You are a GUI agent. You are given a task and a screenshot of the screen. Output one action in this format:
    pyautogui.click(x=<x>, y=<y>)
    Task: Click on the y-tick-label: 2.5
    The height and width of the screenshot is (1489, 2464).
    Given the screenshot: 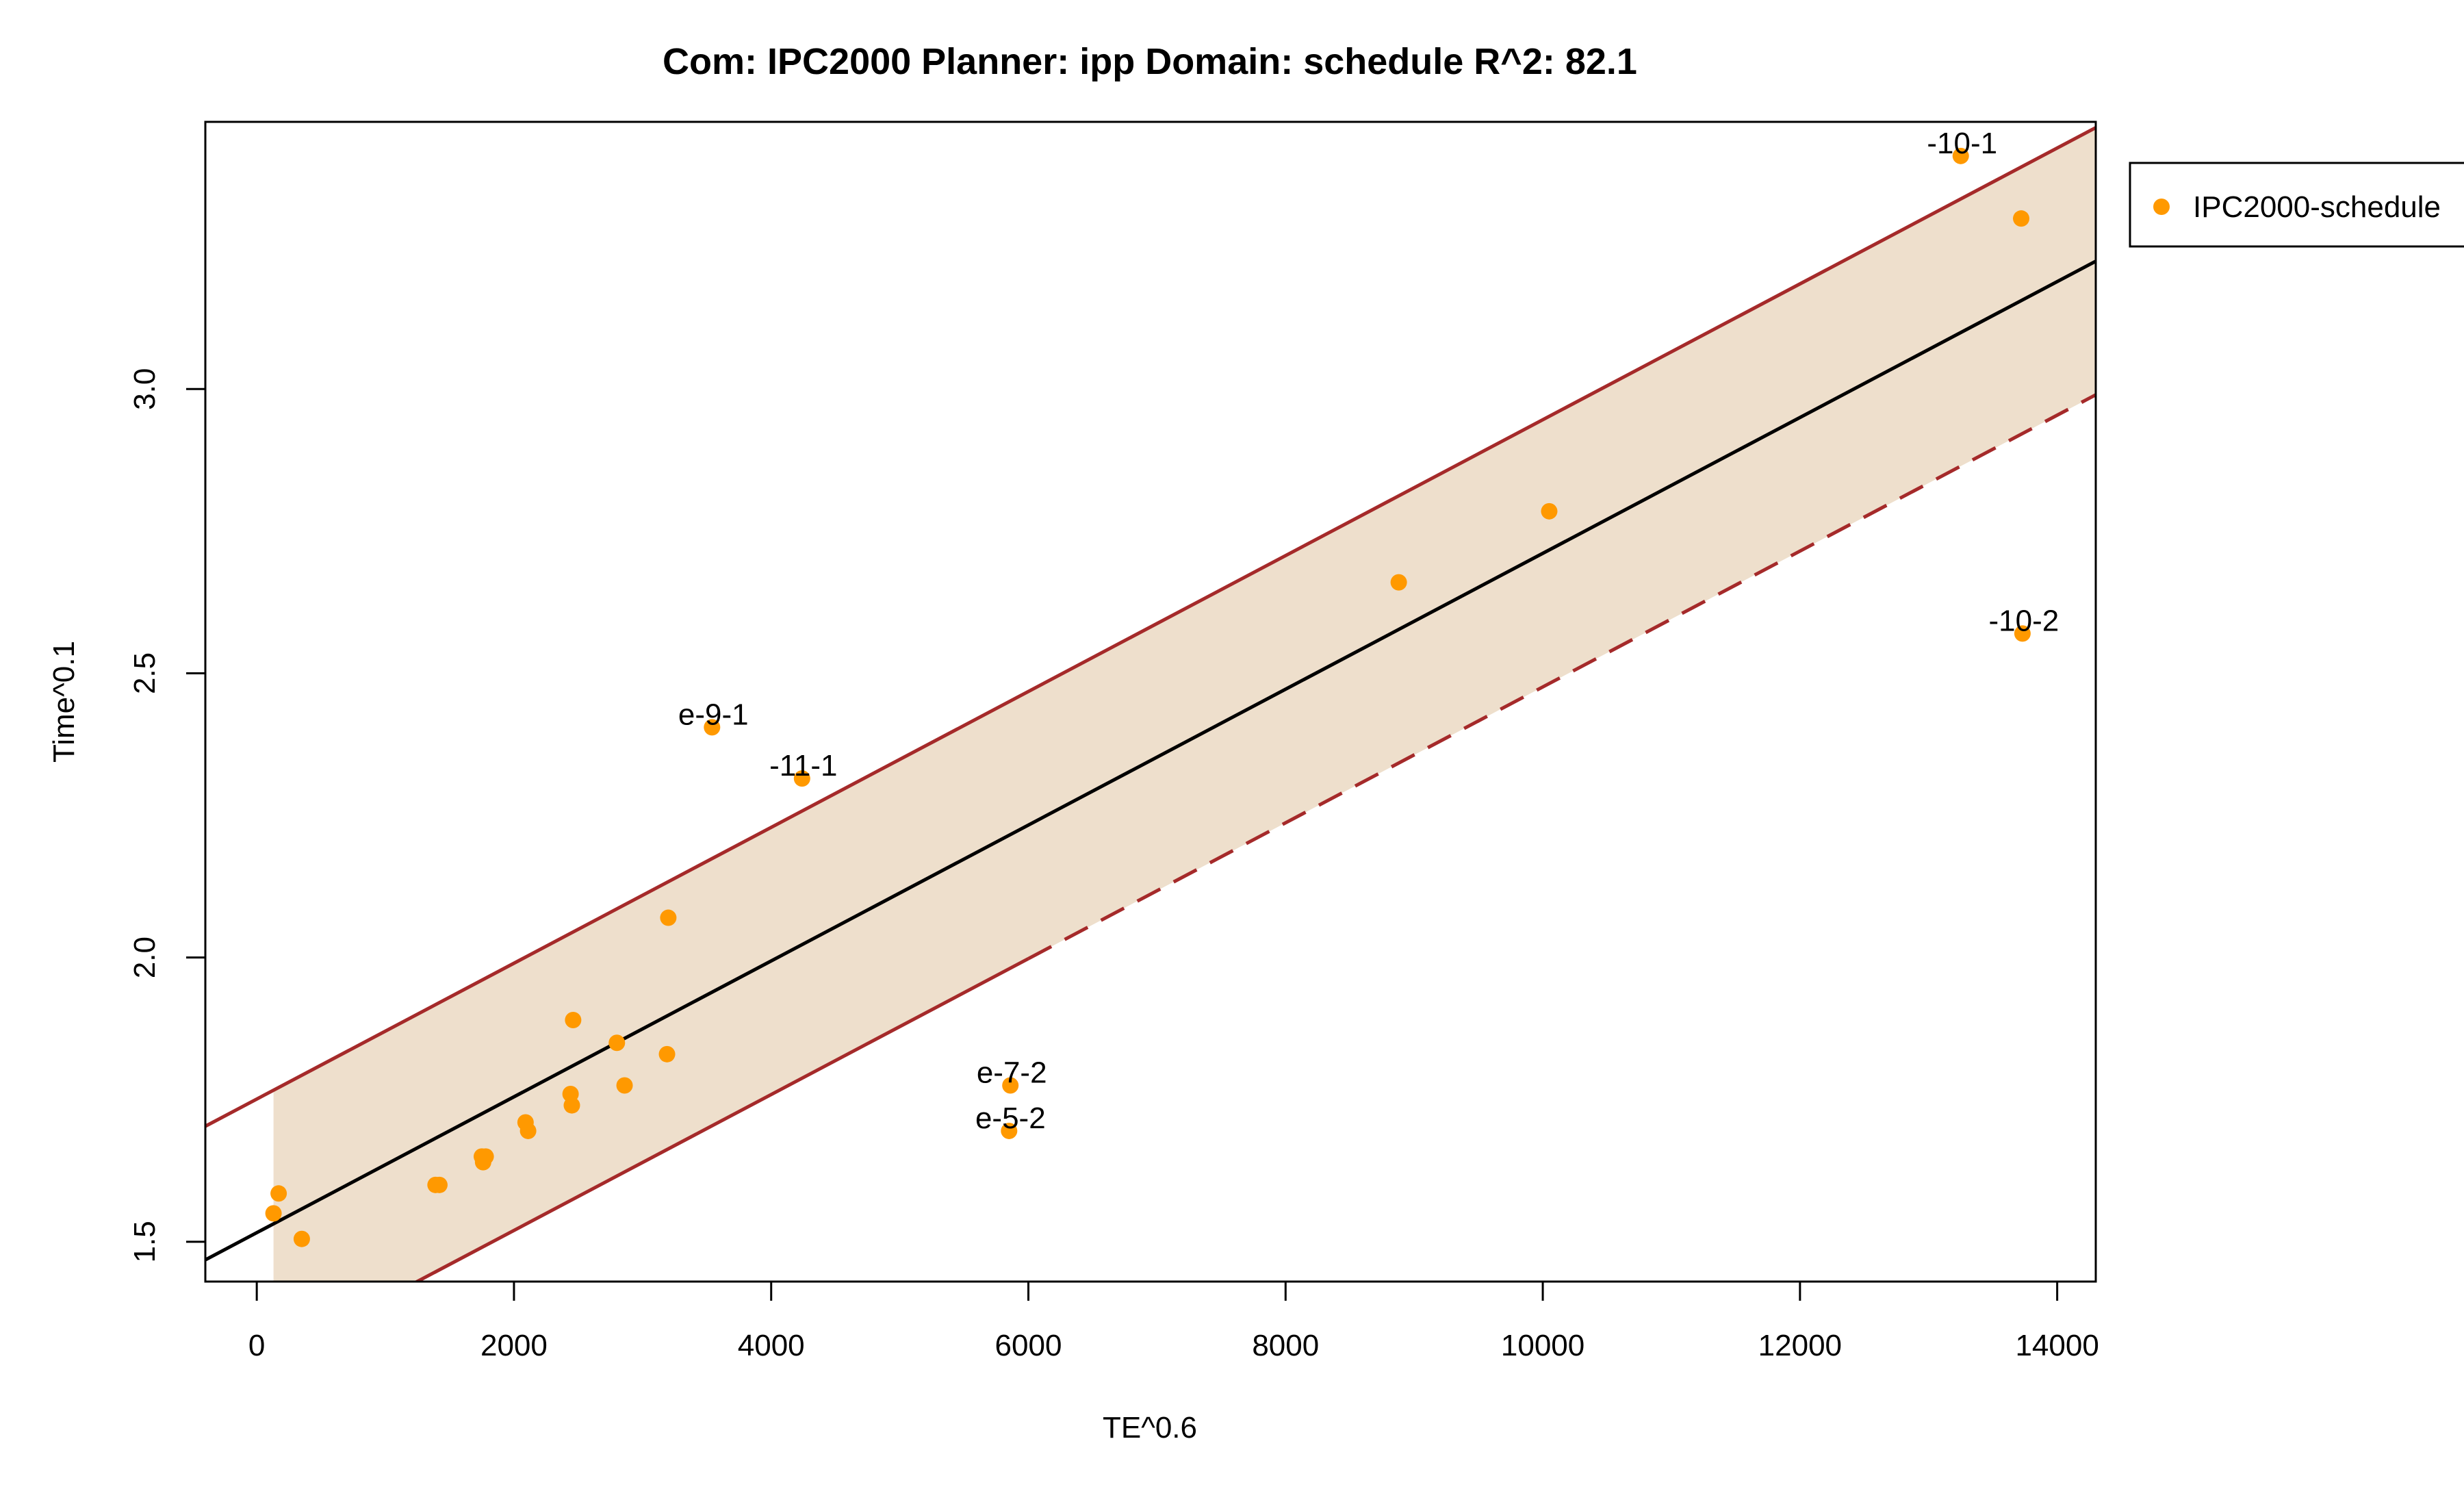 What is the action you would take?
    pyautogui.click(x=145, y=673)
    